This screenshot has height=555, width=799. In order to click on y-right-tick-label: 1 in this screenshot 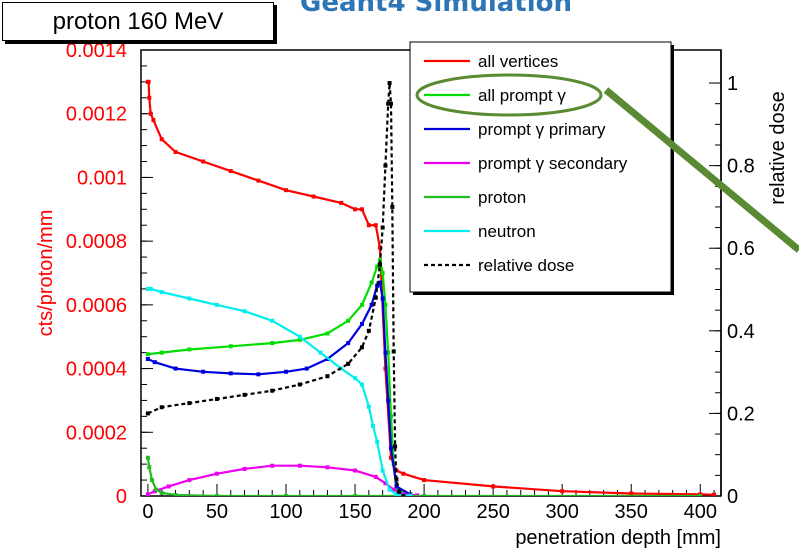, I will do `click(732, 84)`.